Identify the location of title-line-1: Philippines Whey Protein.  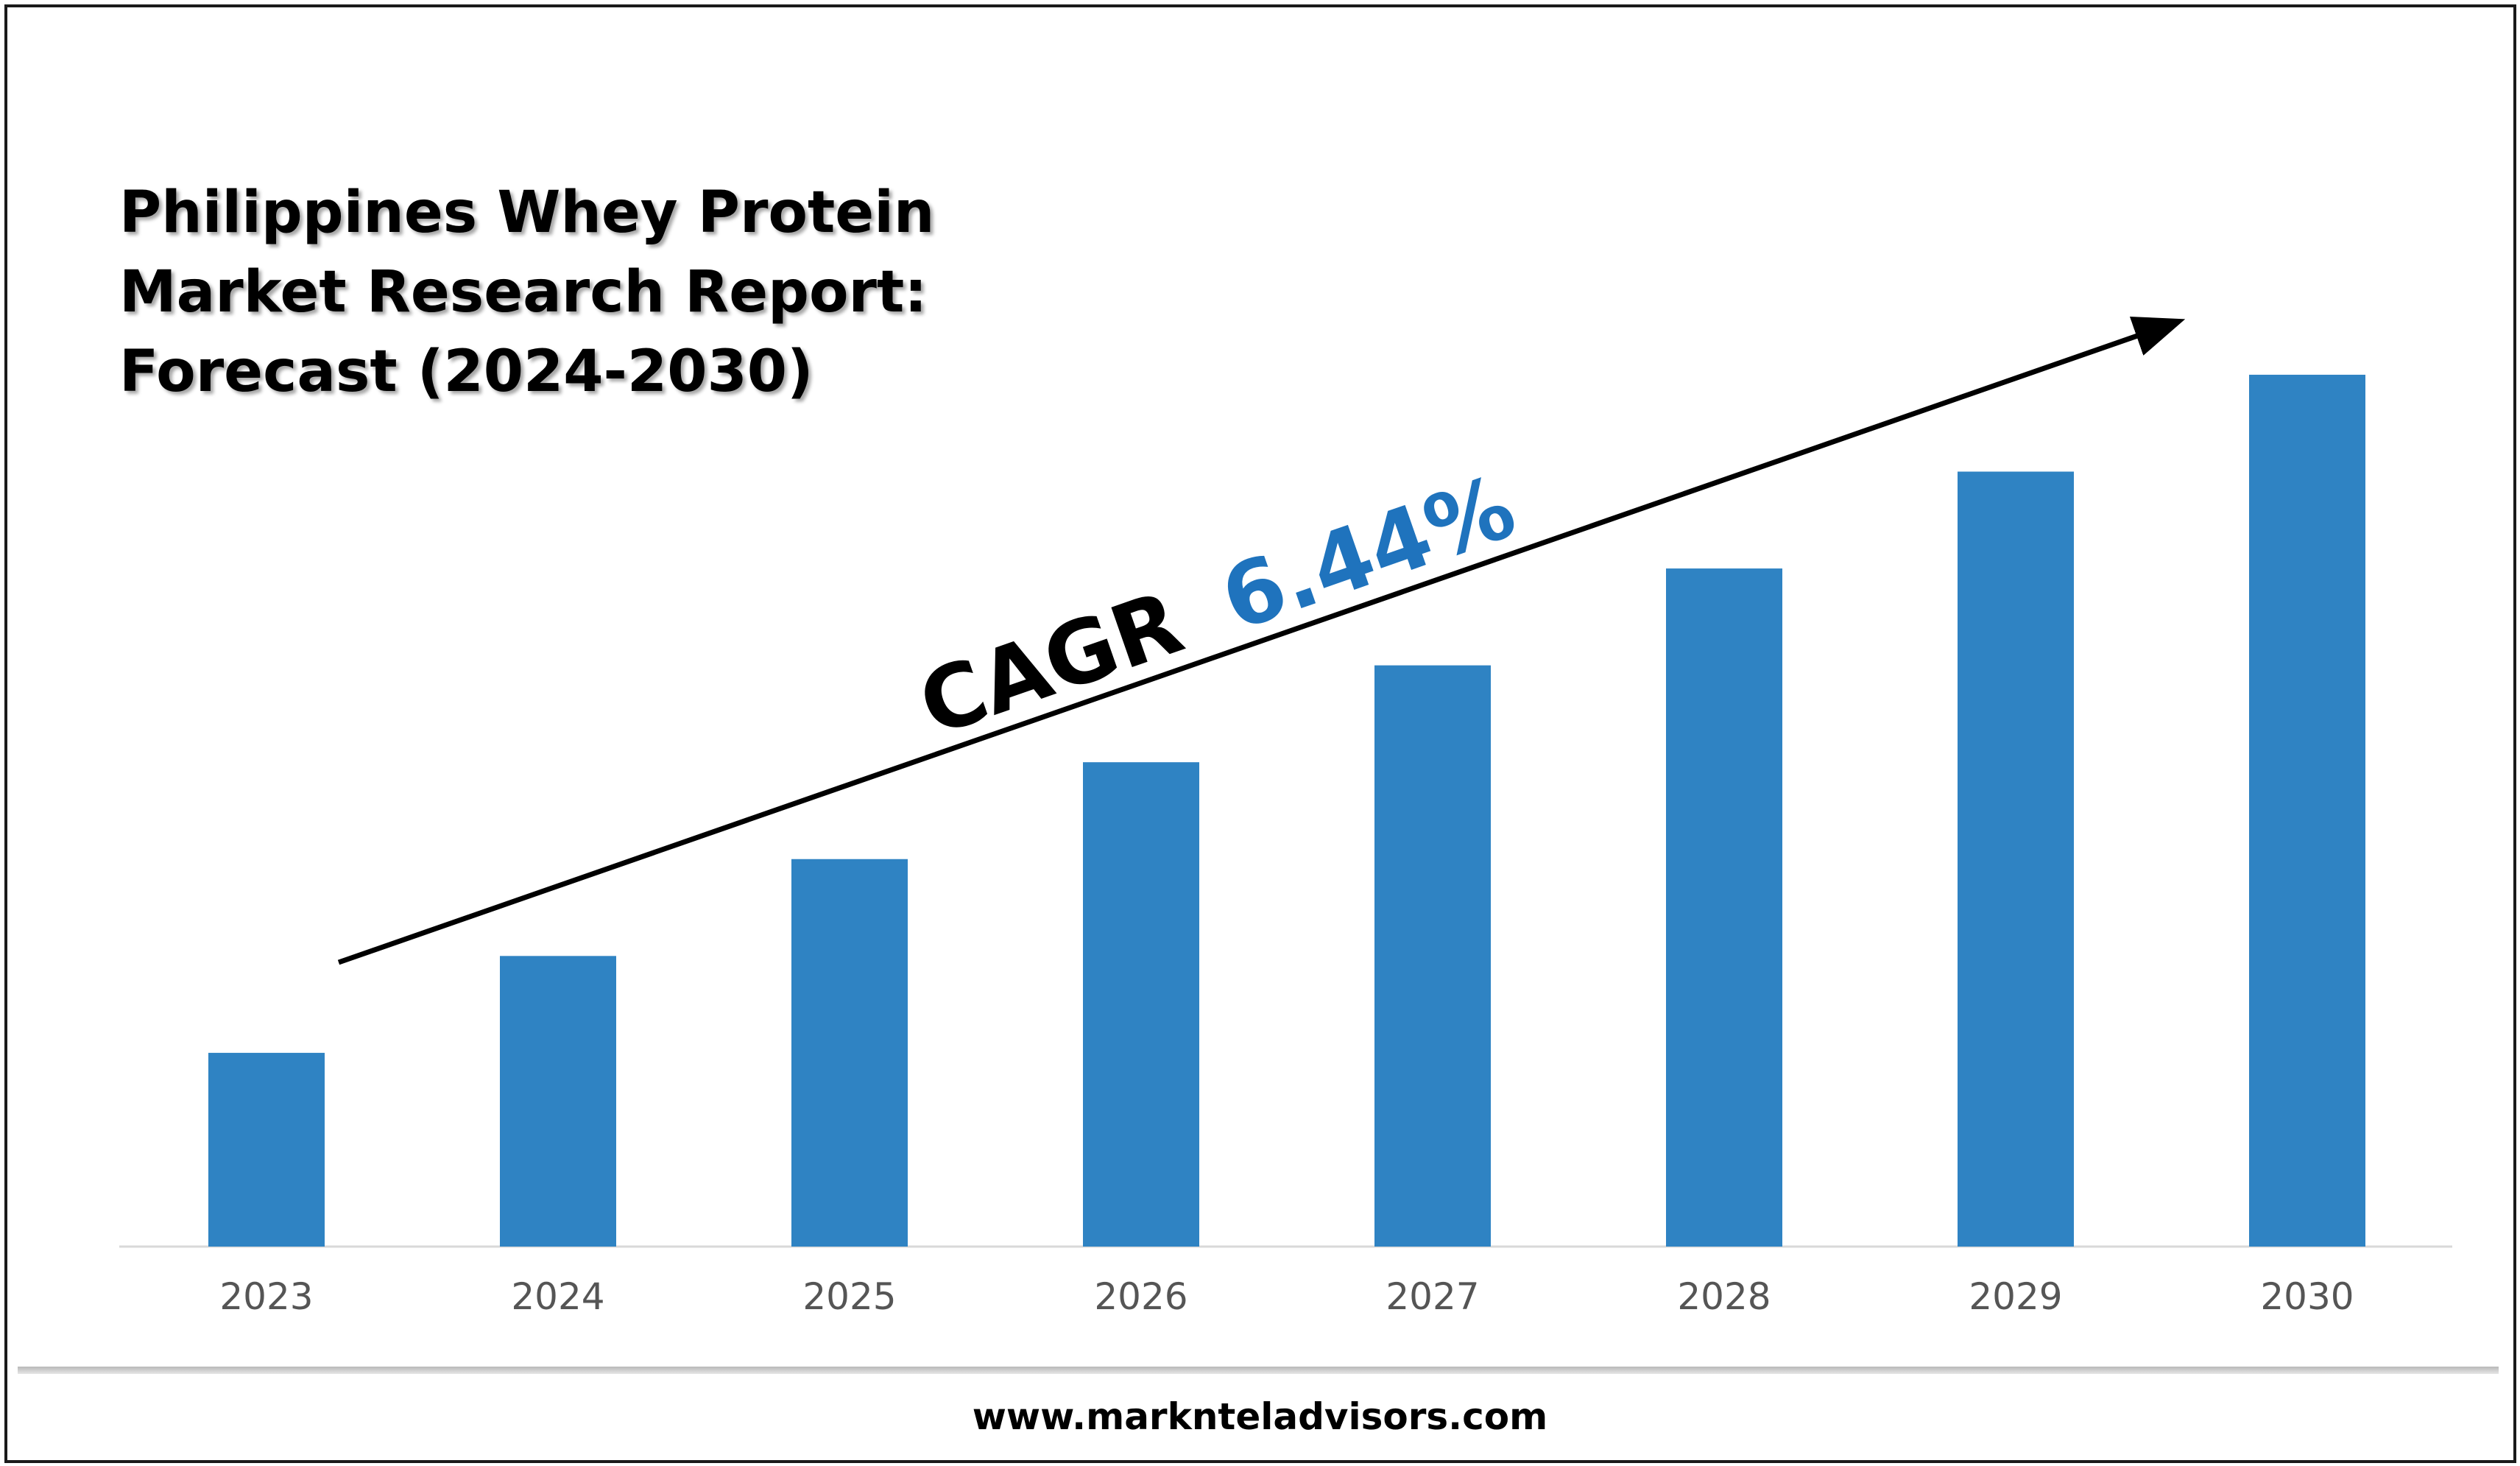
(527, 213).